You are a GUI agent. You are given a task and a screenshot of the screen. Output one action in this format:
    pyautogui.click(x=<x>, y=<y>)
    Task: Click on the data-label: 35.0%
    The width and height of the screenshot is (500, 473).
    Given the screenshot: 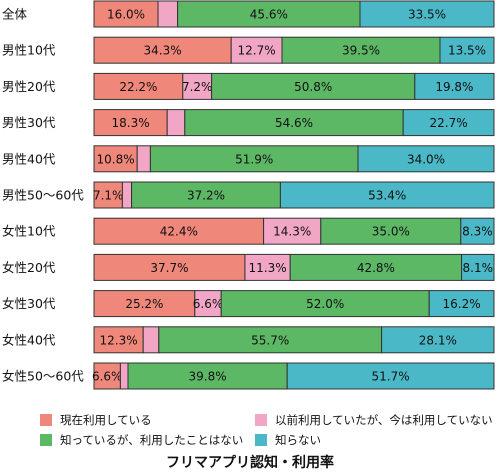 What is the action you would take?
    pyautogui.click(x=391, y=232)
    